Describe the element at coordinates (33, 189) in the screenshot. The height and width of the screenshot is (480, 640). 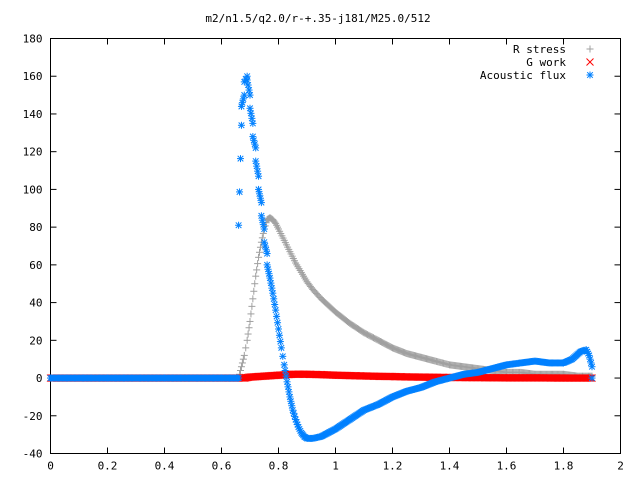
I see `y-tick-label: 100` at that location.